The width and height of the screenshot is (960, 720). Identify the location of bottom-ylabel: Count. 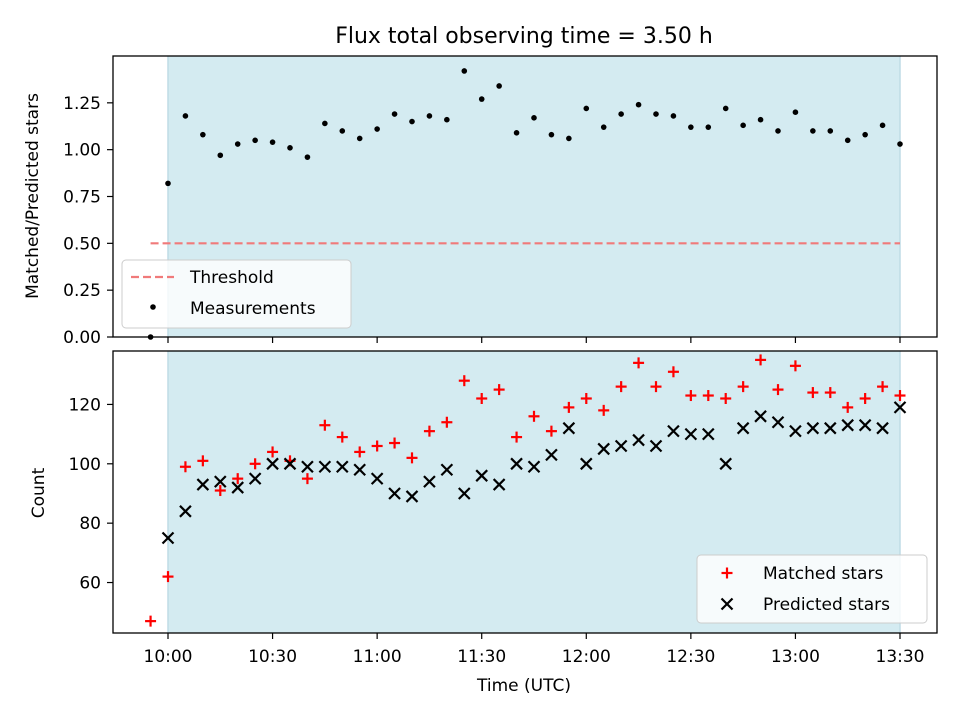
(39, 492).